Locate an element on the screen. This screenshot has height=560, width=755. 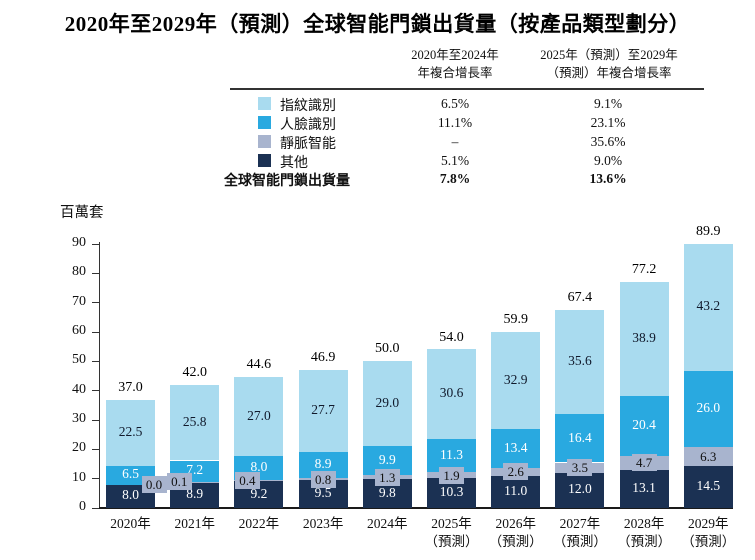
segment-value-label: 29.0 is located at coordinates (387, 402).